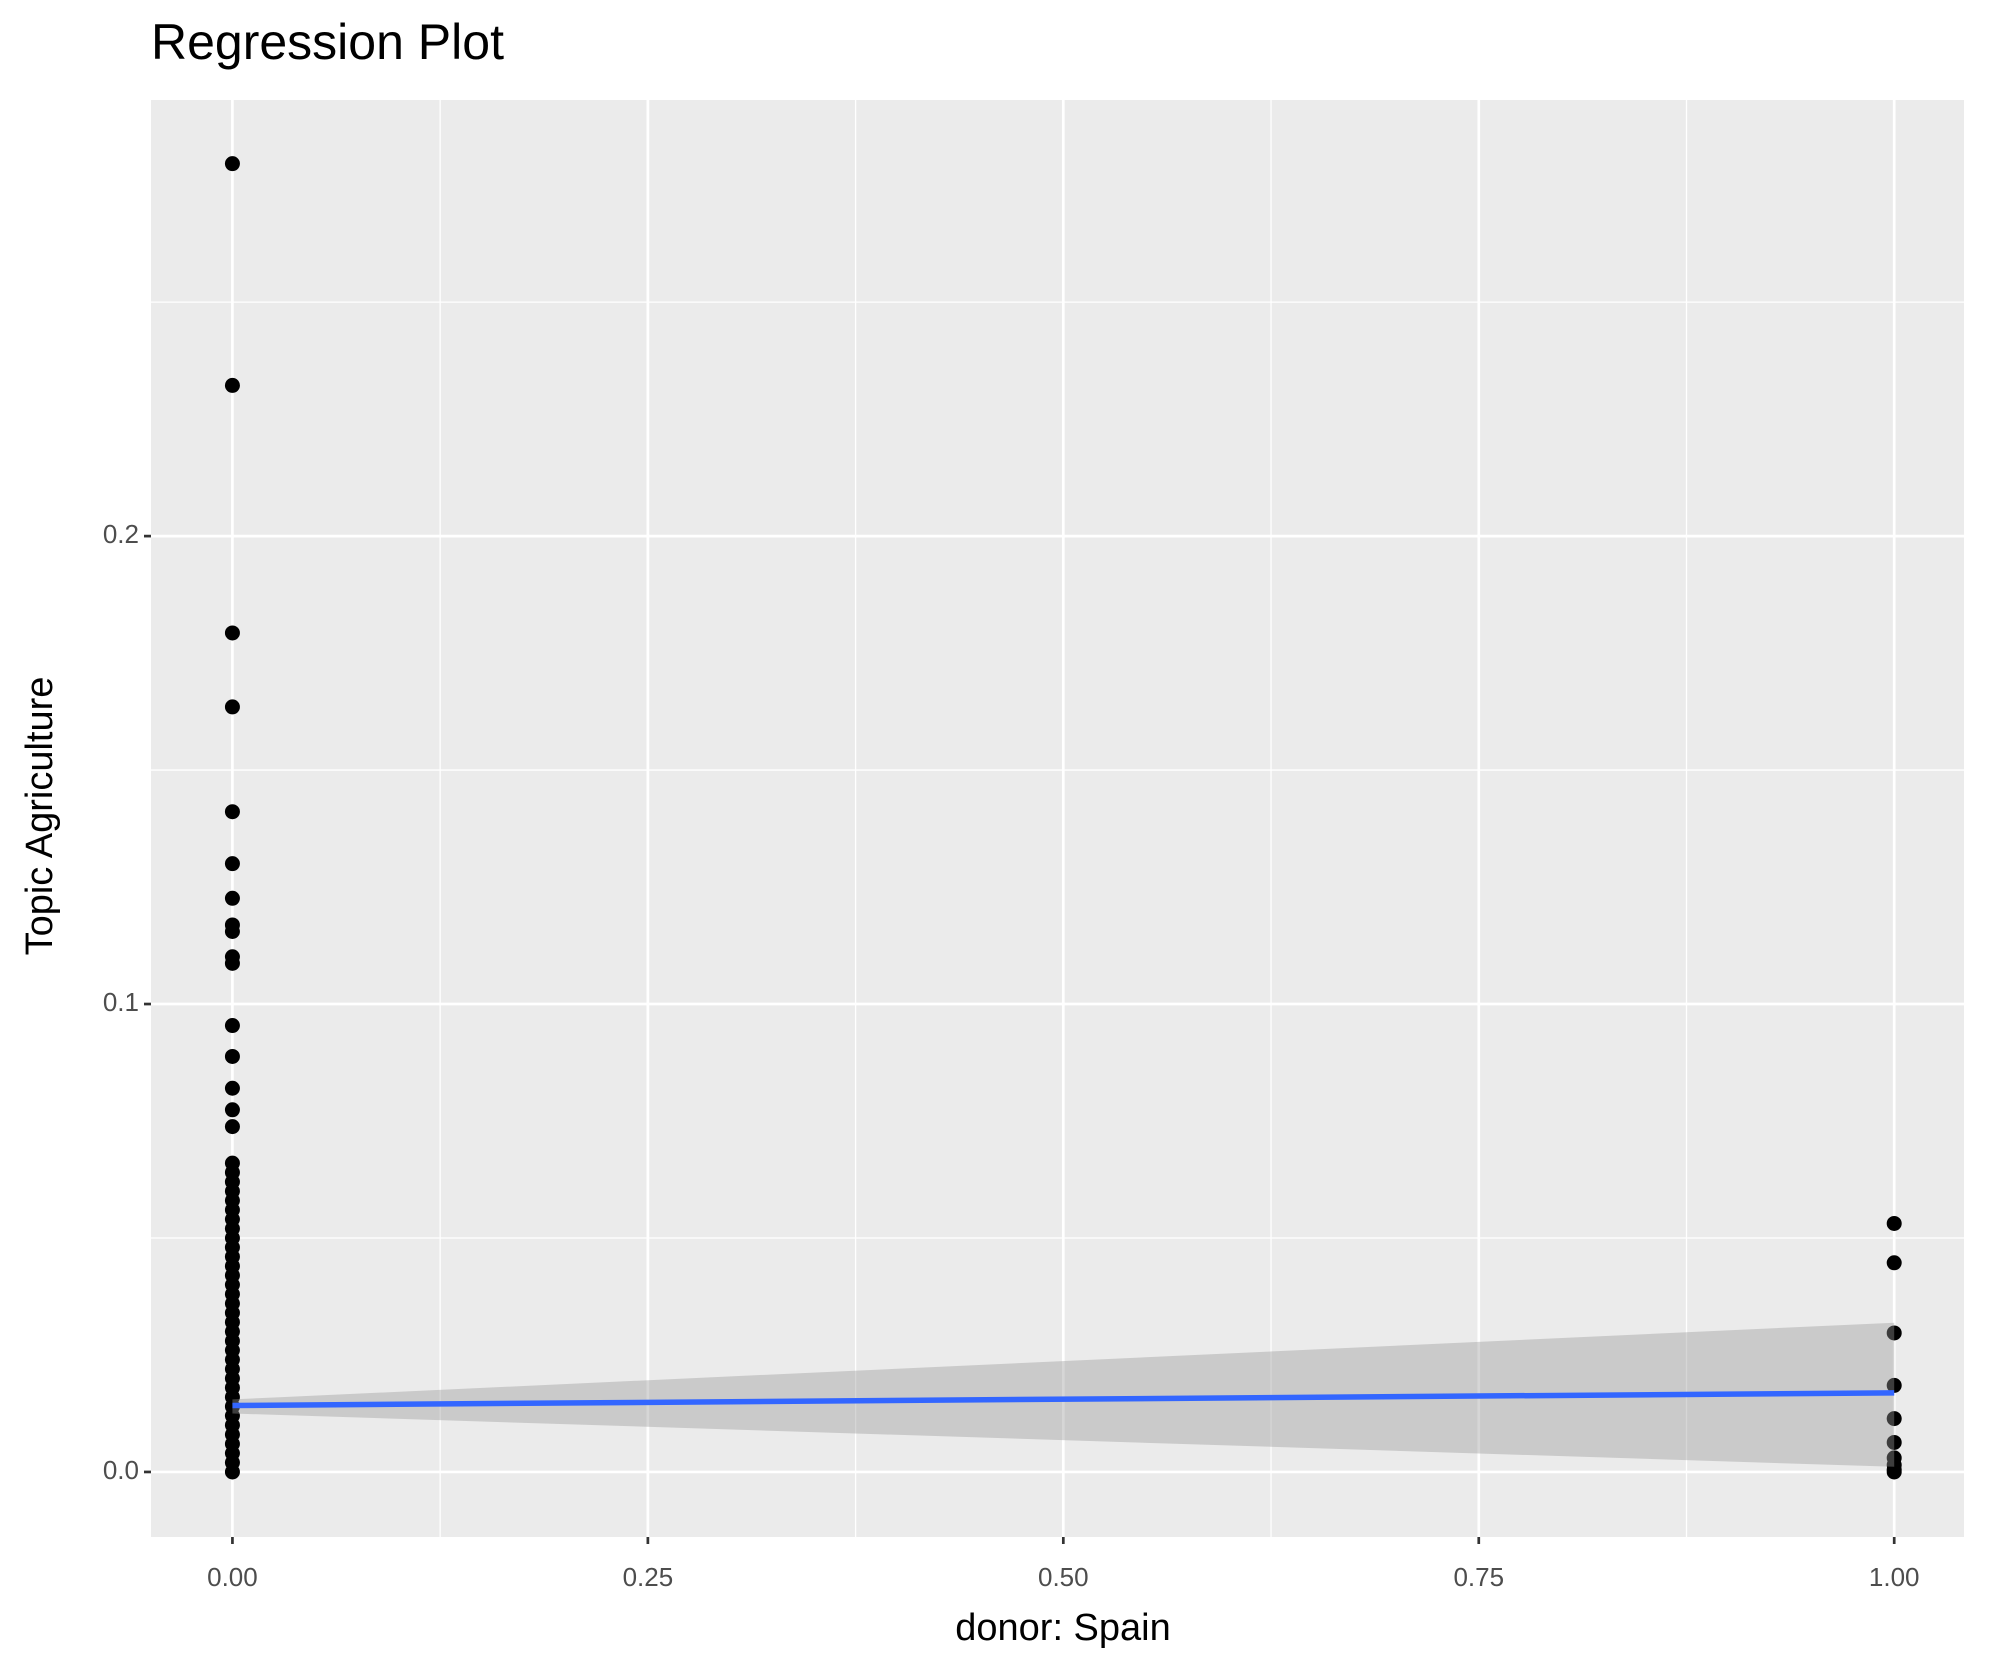 The height and width of the screenshot is (1665, 1990). What do you see at coordinates (327, 42) in the screenshot?
I see `chart-title: Regression Plot` at bounding box center [327, 42].